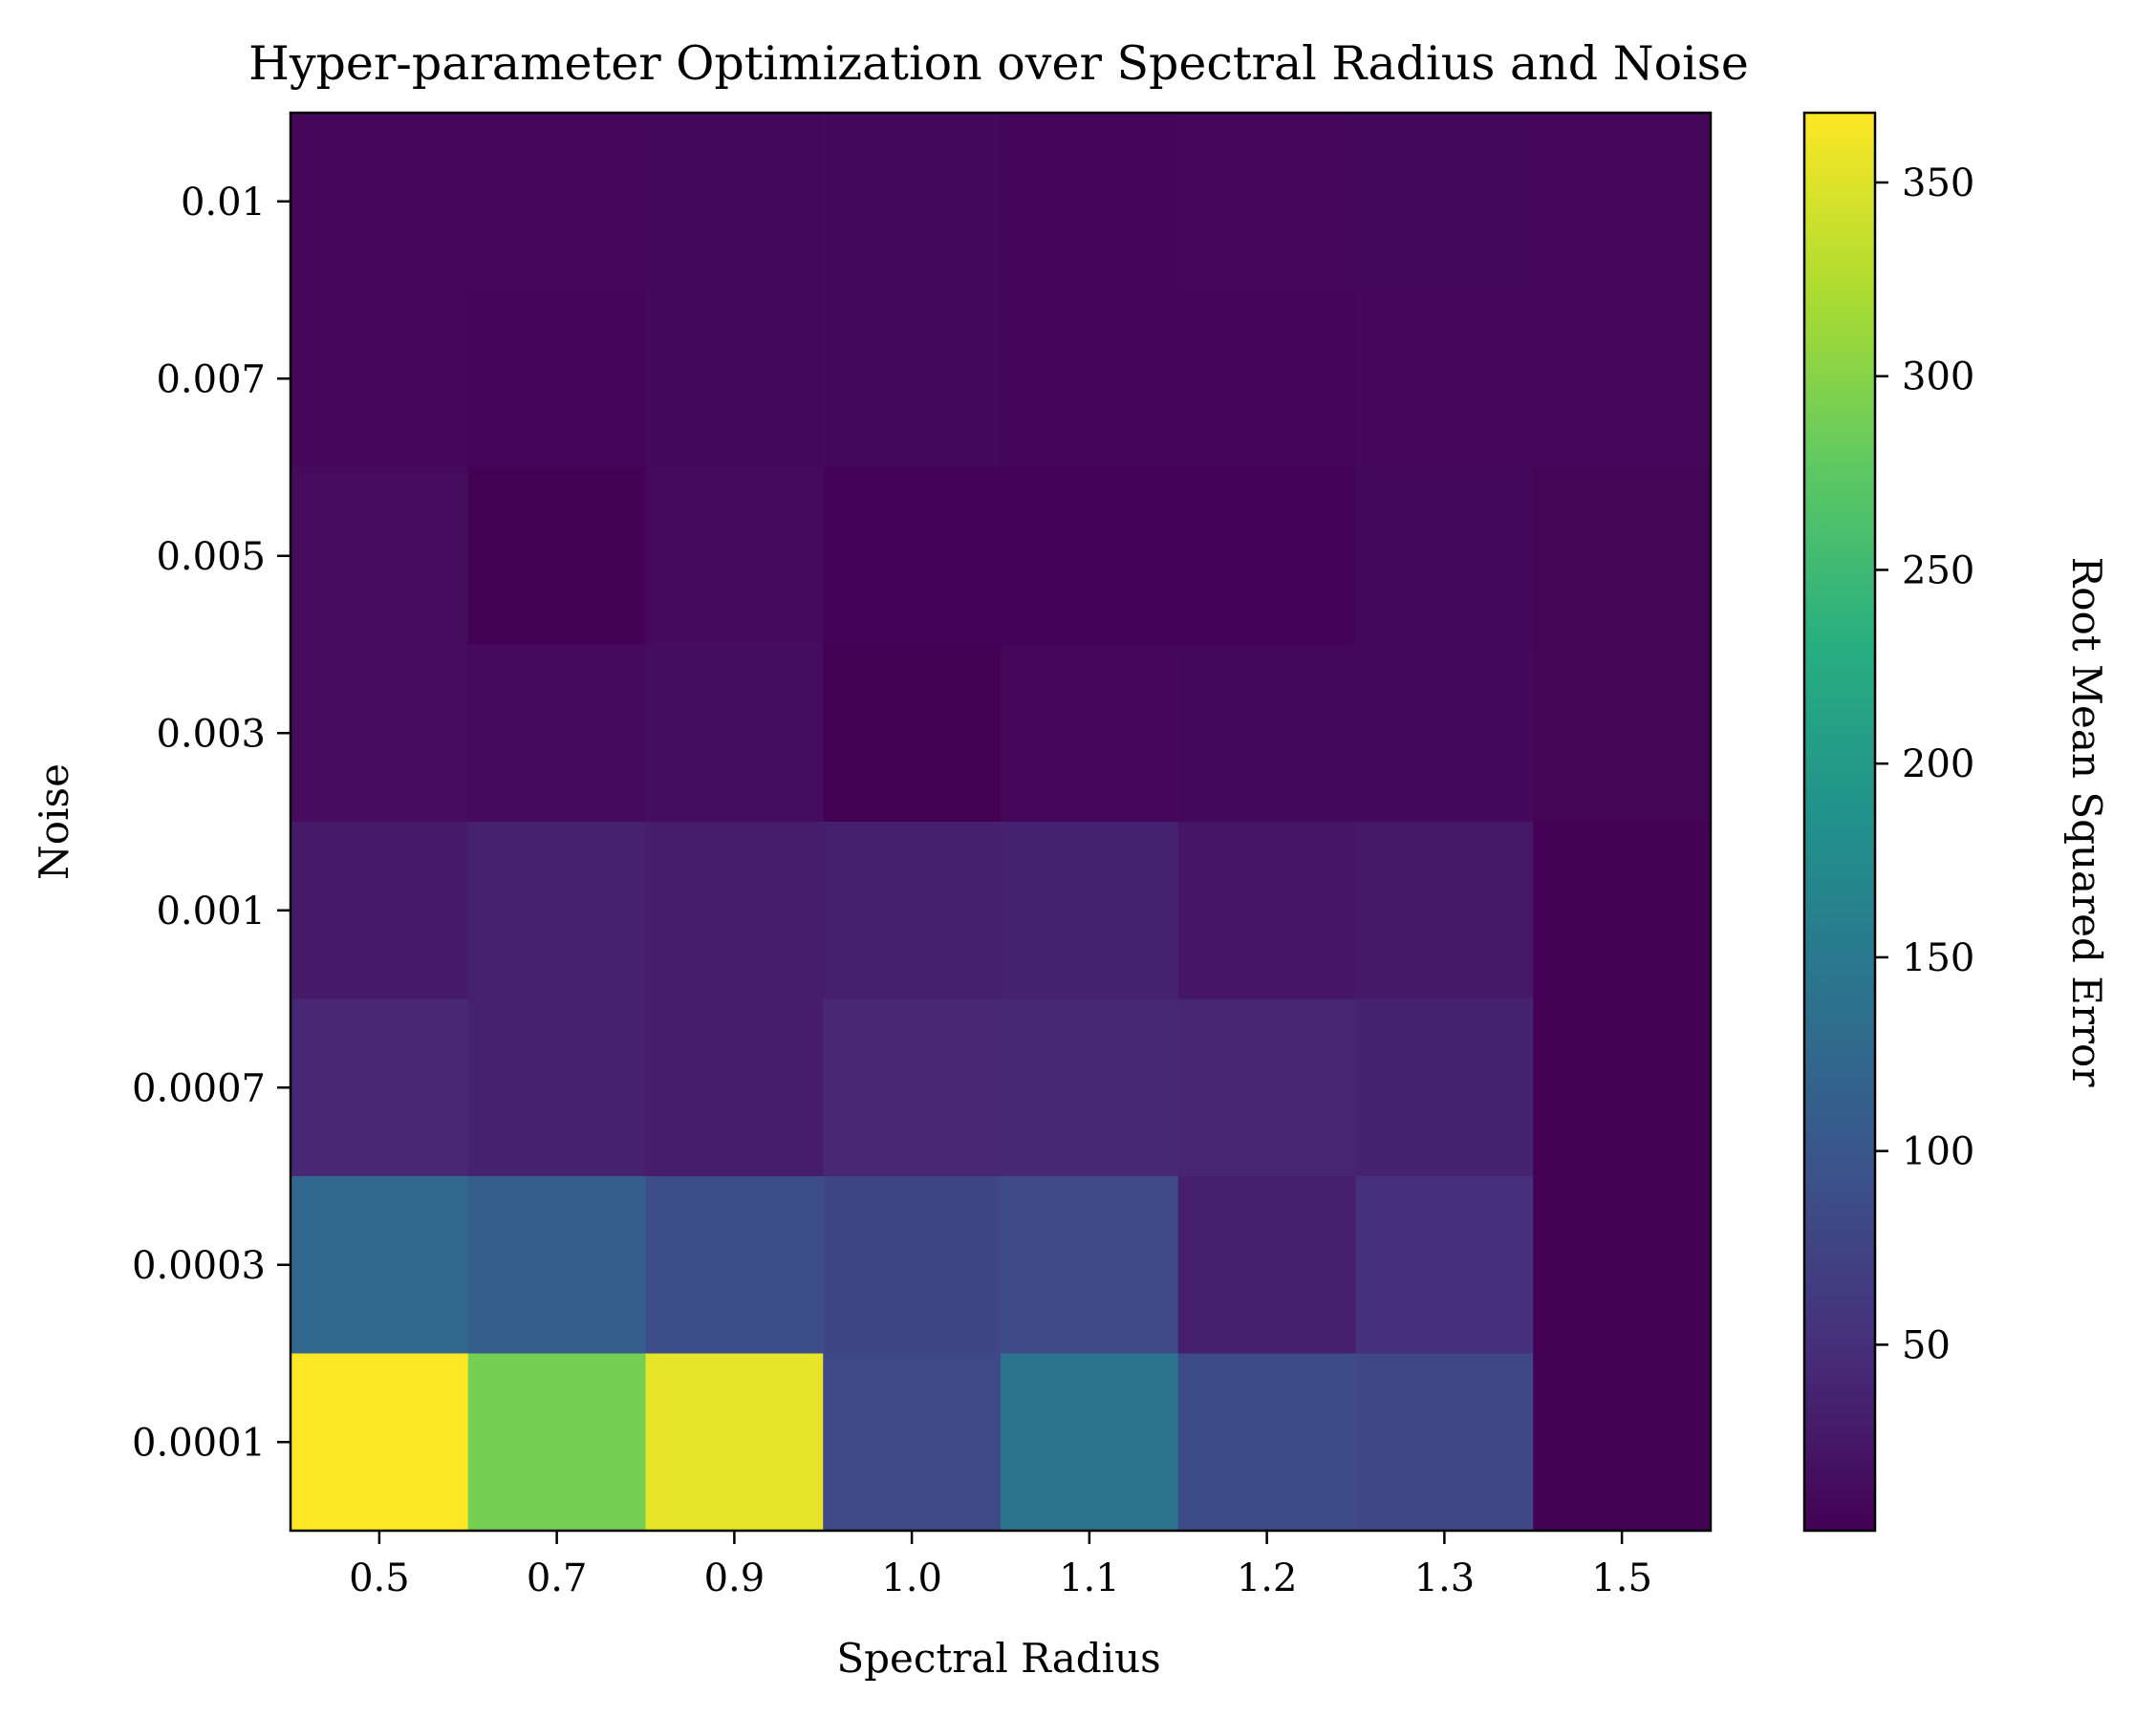  I want to click on colorbar-ticks: 50 100 150 200 250 300 350, so click(1924, 764).